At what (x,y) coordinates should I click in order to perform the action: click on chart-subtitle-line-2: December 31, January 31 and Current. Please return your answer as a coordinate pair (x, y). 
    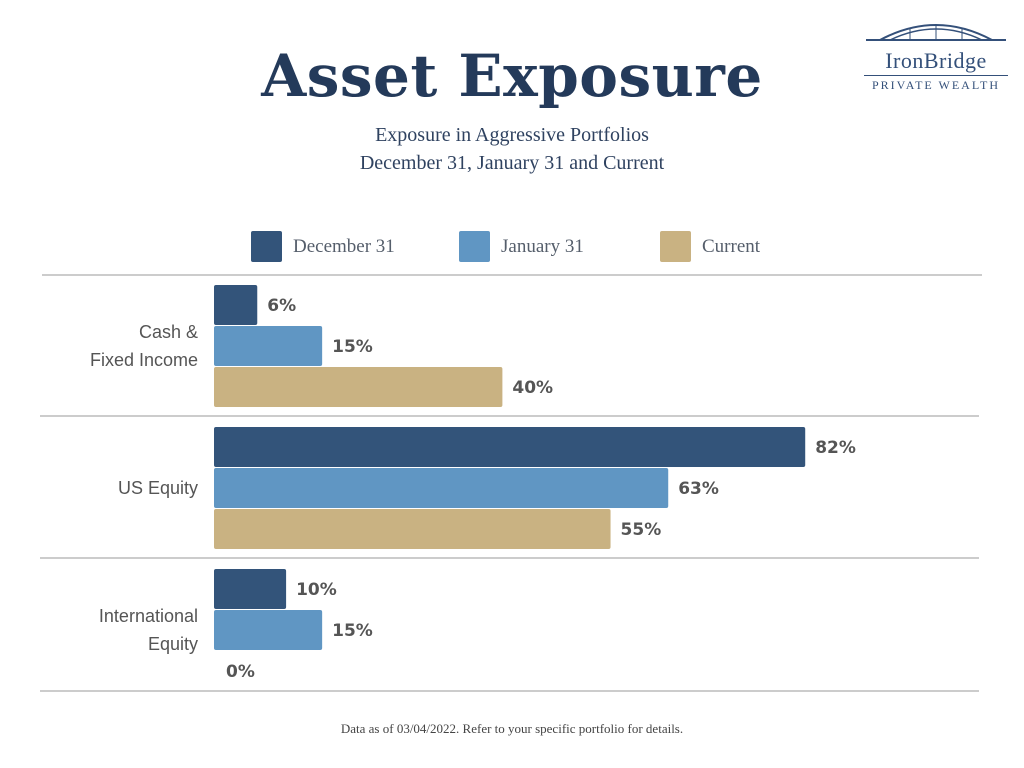
    Looking at the image, I should click on (512, 163).